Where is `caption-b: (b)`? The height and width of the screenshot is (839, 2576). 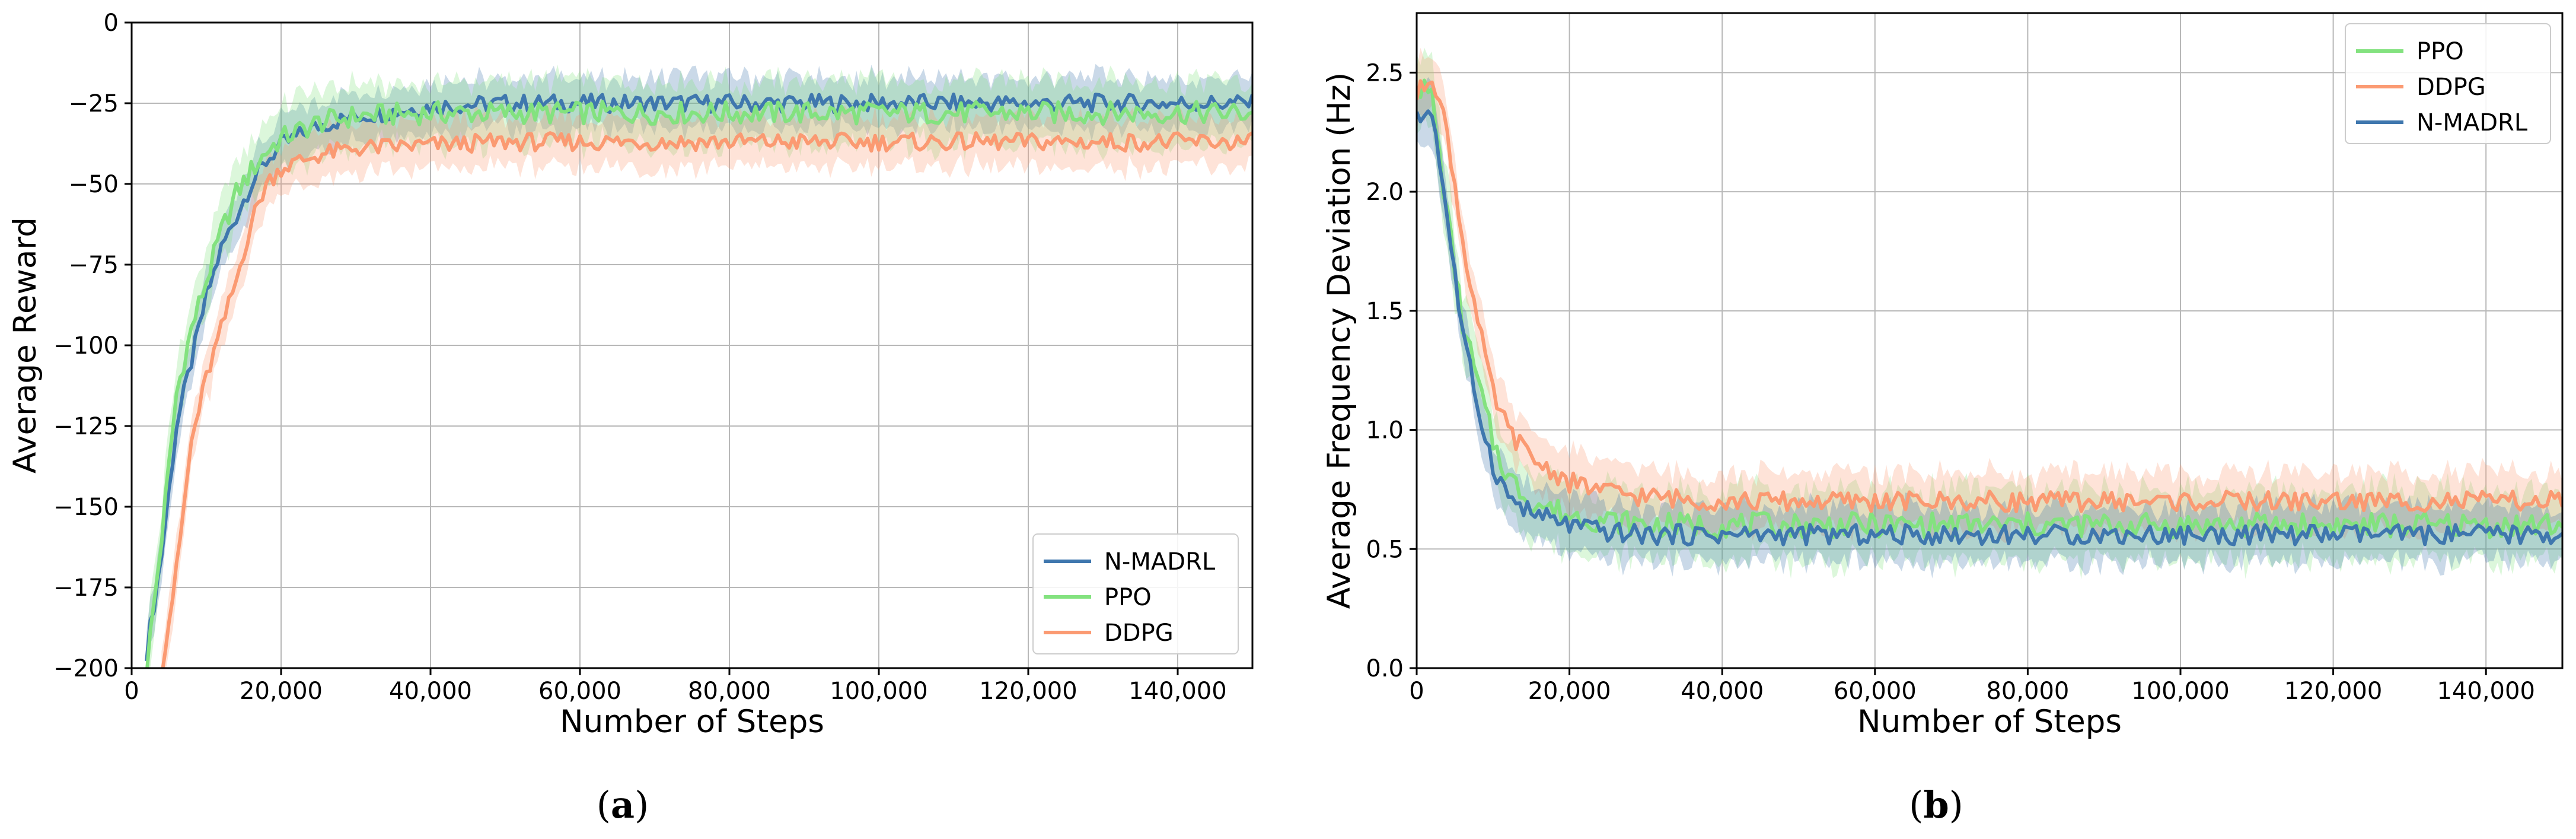
caption-b: (b) is located at coordinates (1936, 805).